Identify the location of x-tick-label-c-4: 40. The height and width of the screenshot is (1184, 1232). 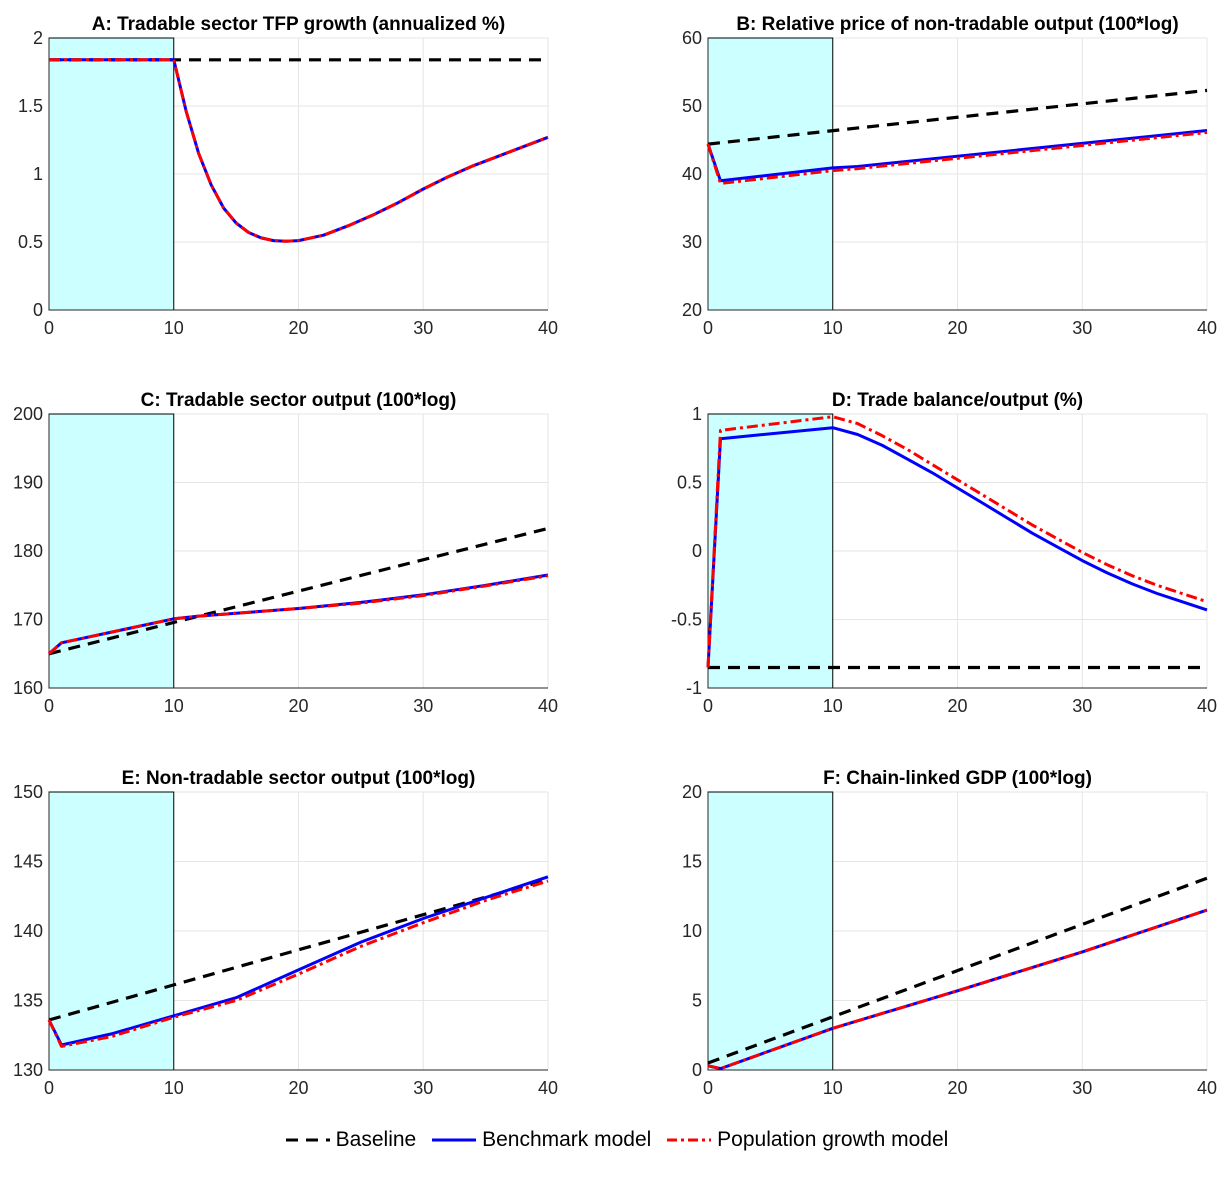
(548, 706).